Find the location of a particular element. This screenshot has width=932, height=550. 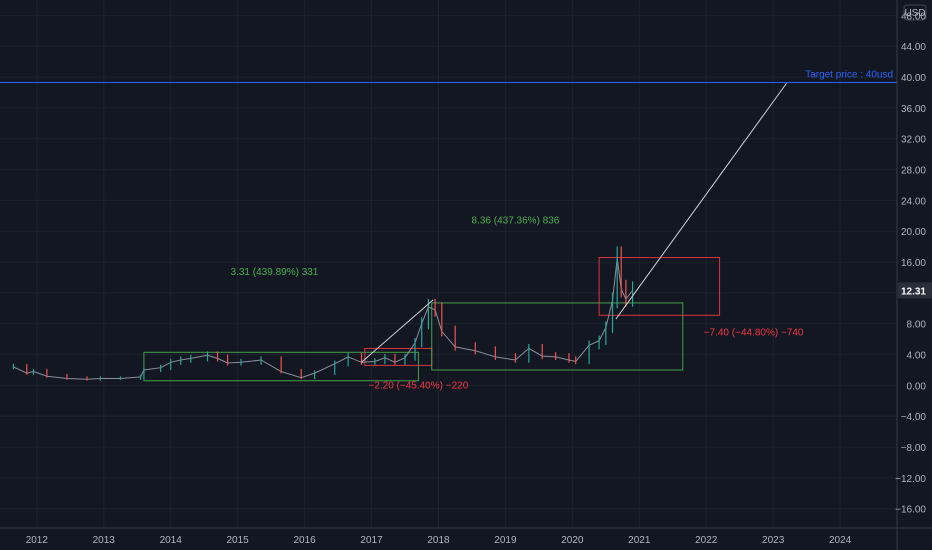

y-tick-label: 32.00 is located at coordinates (913, 140).